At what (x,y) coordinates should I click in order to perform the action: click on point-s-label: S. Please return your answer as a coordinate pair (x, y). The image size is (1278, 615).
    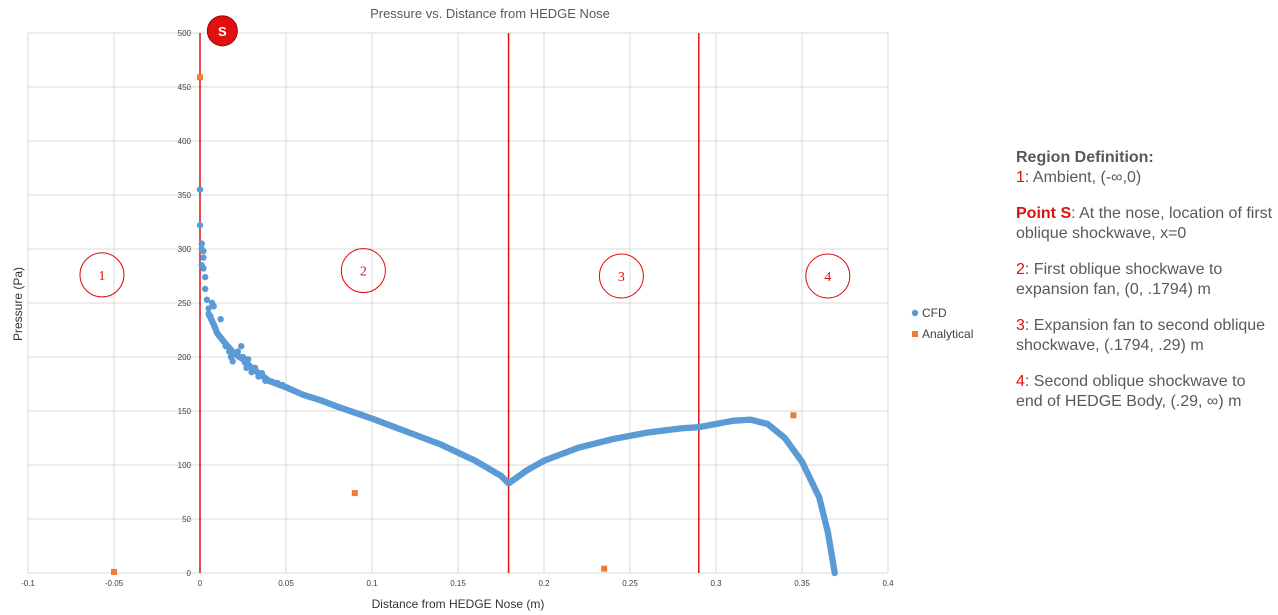
    Looking at the image, I should click on (222, 31).